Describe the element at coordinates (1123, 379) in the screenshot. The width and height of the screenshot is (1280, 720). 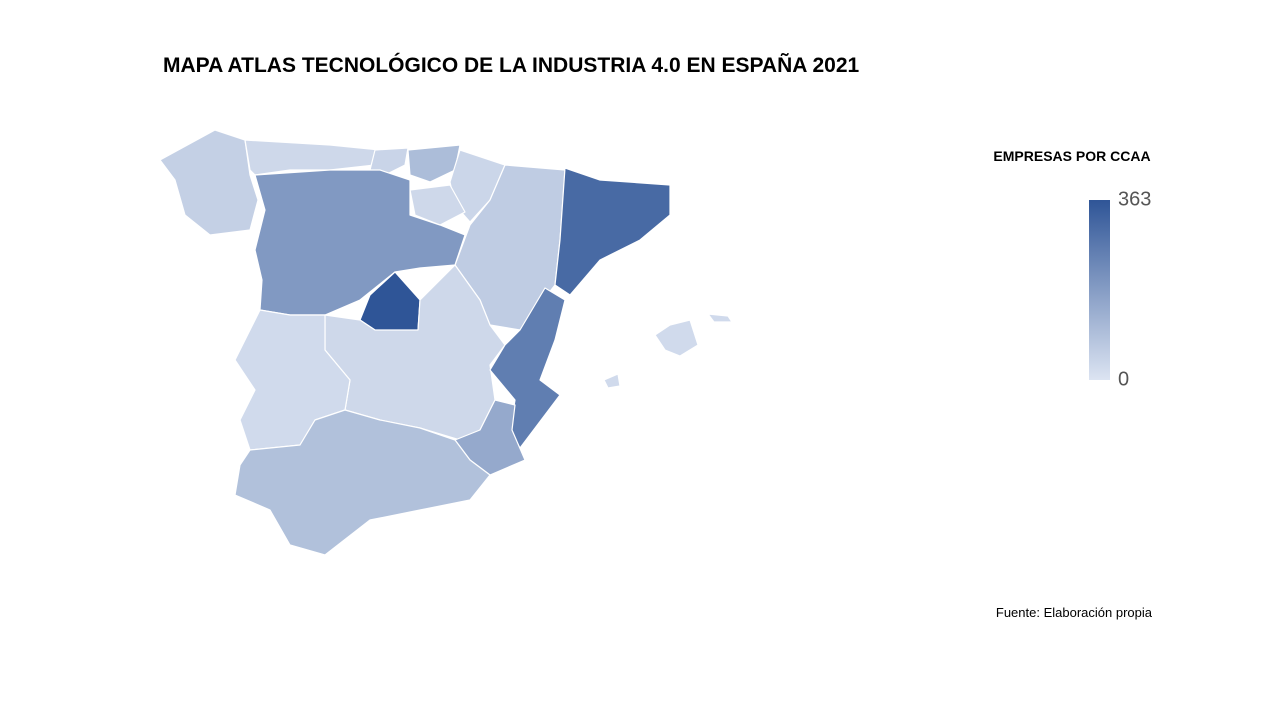
I see `legend-tick-label: 0` at that location.